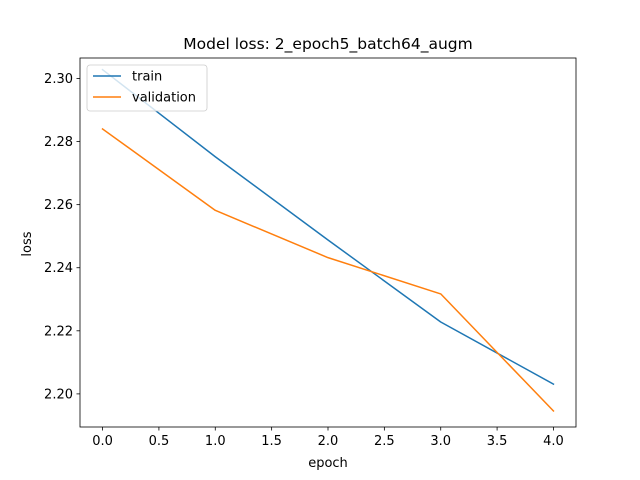 This screenshot has width=640, height=480. I want to click on x-tick-label: 3.5, so click(497, 441).